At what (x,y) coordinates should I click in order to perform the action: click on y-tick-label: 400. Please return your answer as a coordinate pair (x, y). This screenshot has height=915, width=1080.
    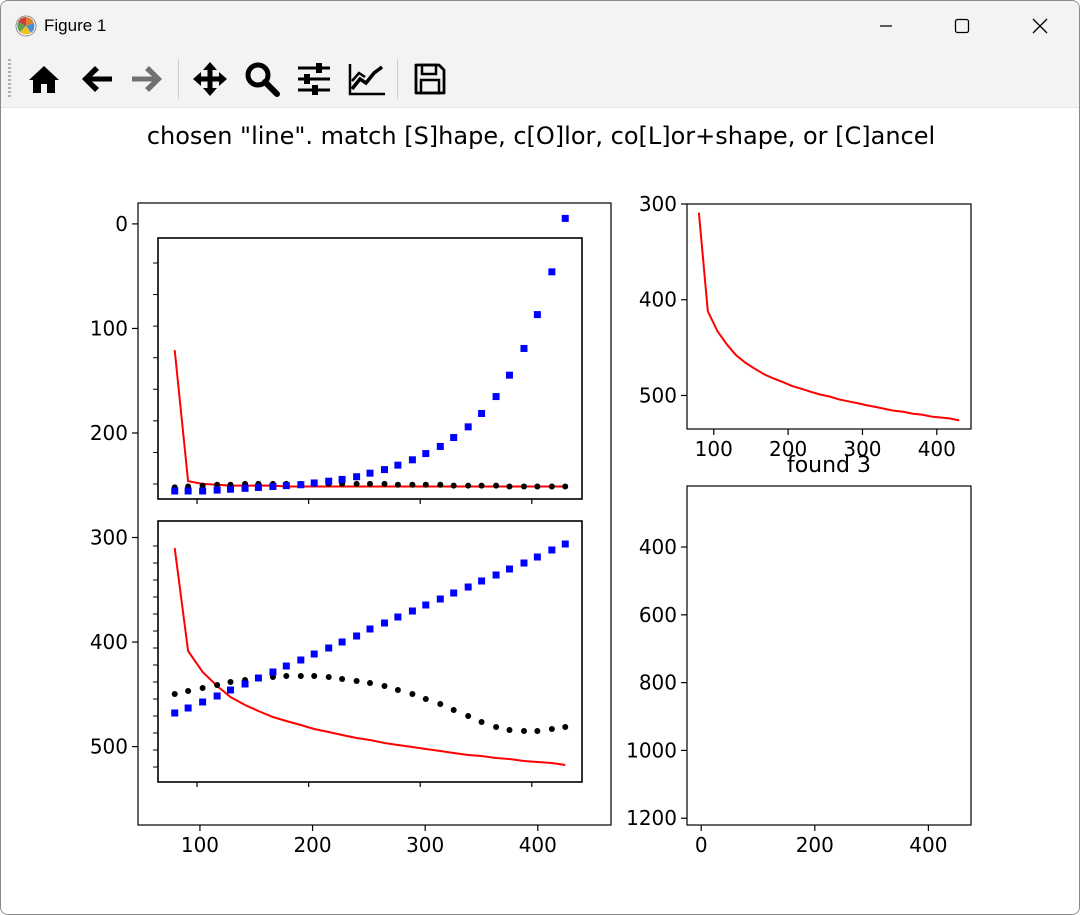
    Looking at the image, I should click on (658, 547).